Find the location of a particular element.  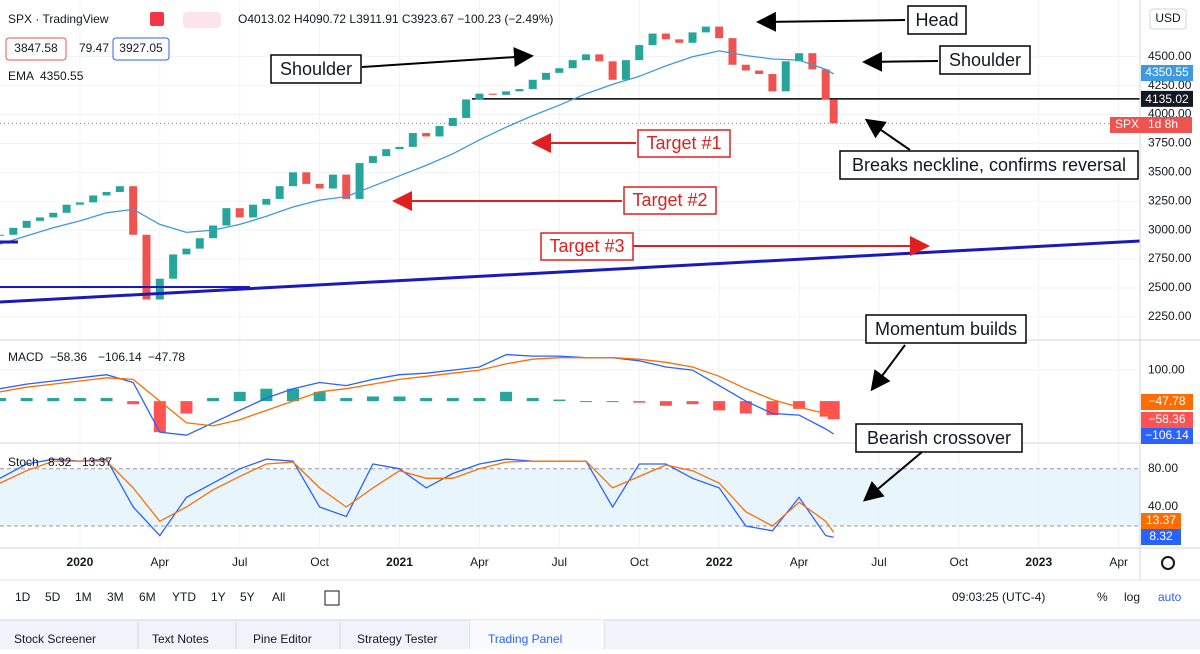

annotation-text: Bearish crossover is located at coordinates (939, 438).